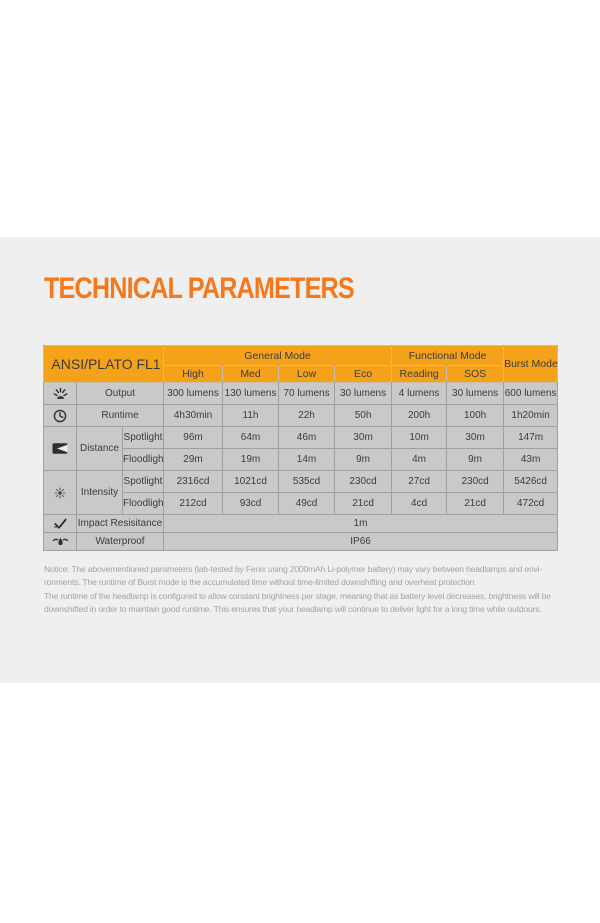  What do you see at coordinates (99, 492) in the screenshot?
I see `row-label-intensity: Intensity` at bounding box center [99, 492].